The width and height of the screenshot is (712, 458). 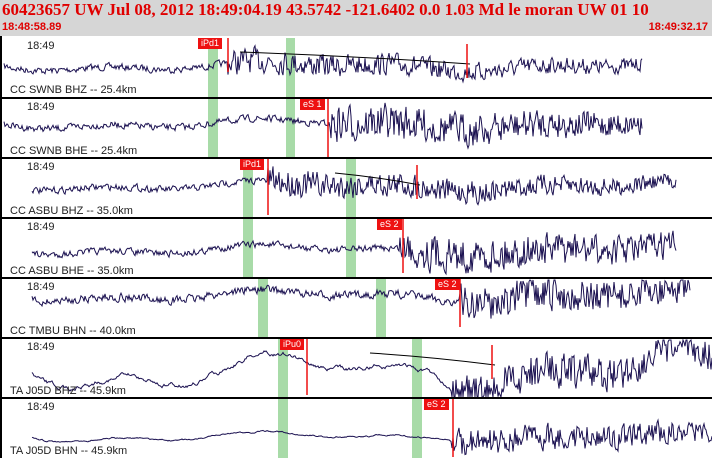 I want to click on station-label: CC ASBU BHZ -- 35.0km, so click(x=71, y=211).